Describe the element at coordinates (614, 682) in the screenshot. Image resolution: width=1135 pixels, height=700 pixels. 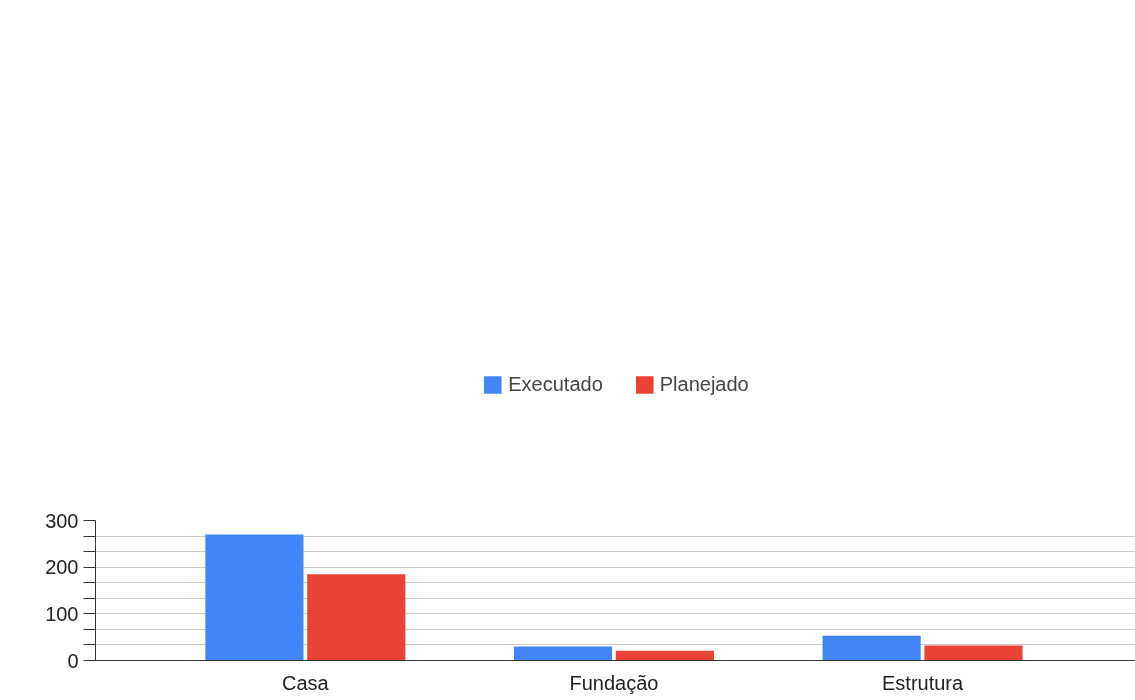
I see `x-tick-label: Fundação` at that location.